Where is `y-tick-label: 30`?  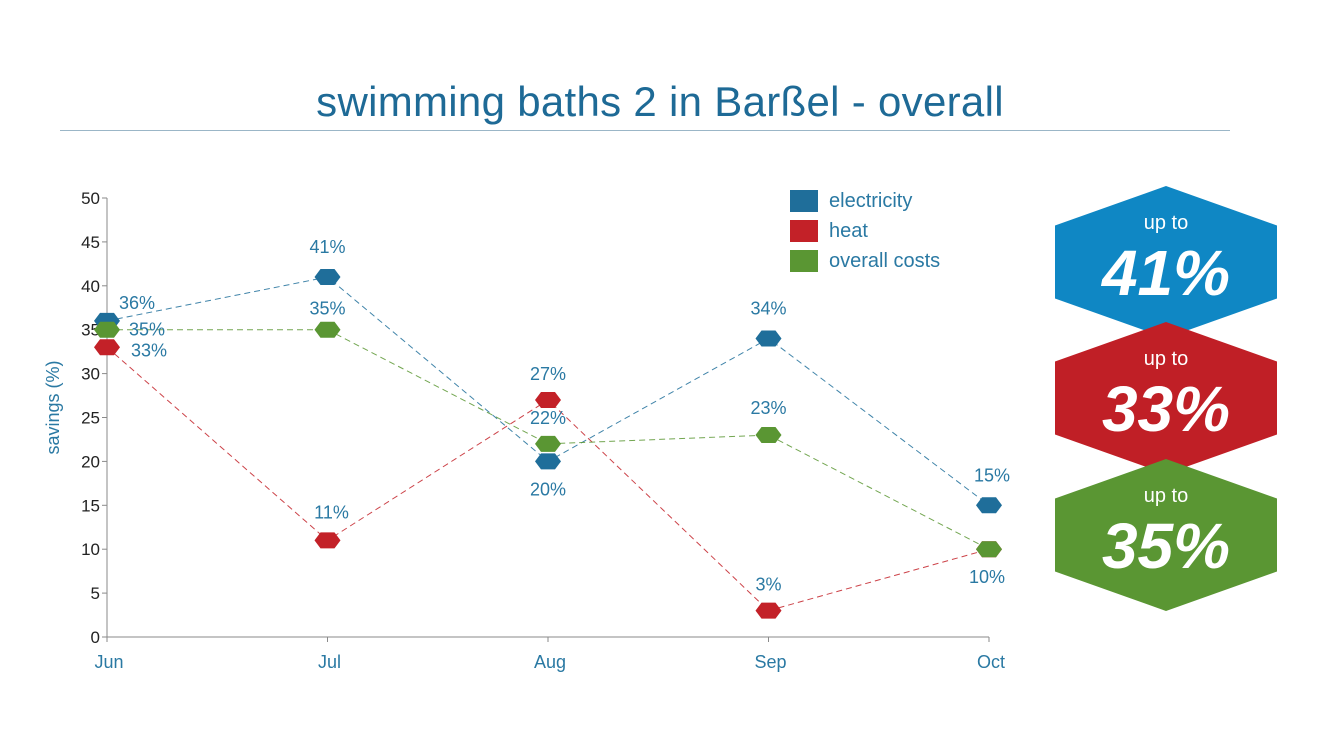
y-tick-label: 30 is located at coordinates (90, 374).